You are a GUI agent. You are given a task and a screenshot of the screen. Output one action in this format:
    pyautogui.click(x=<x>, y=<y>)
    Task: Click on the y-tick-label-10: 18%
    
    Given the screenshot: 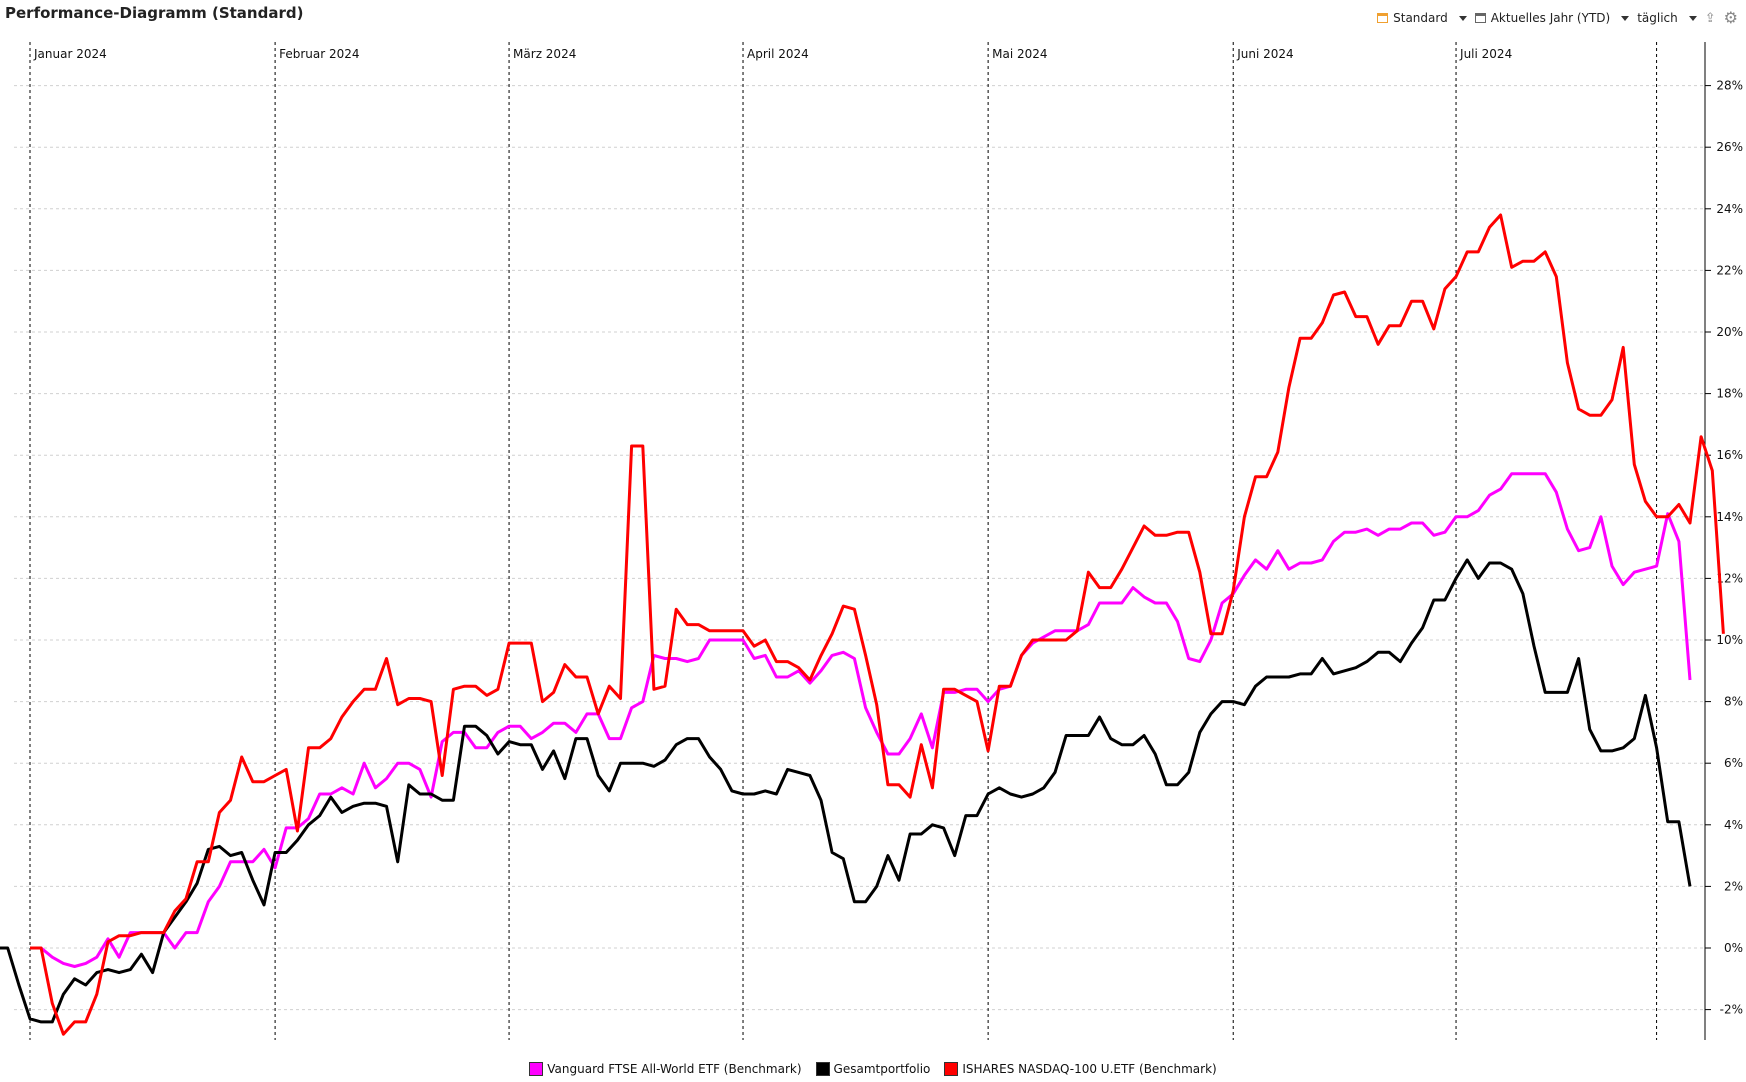 What is the action you would take?
    pyautogui.click(x=1729, y=394)
    